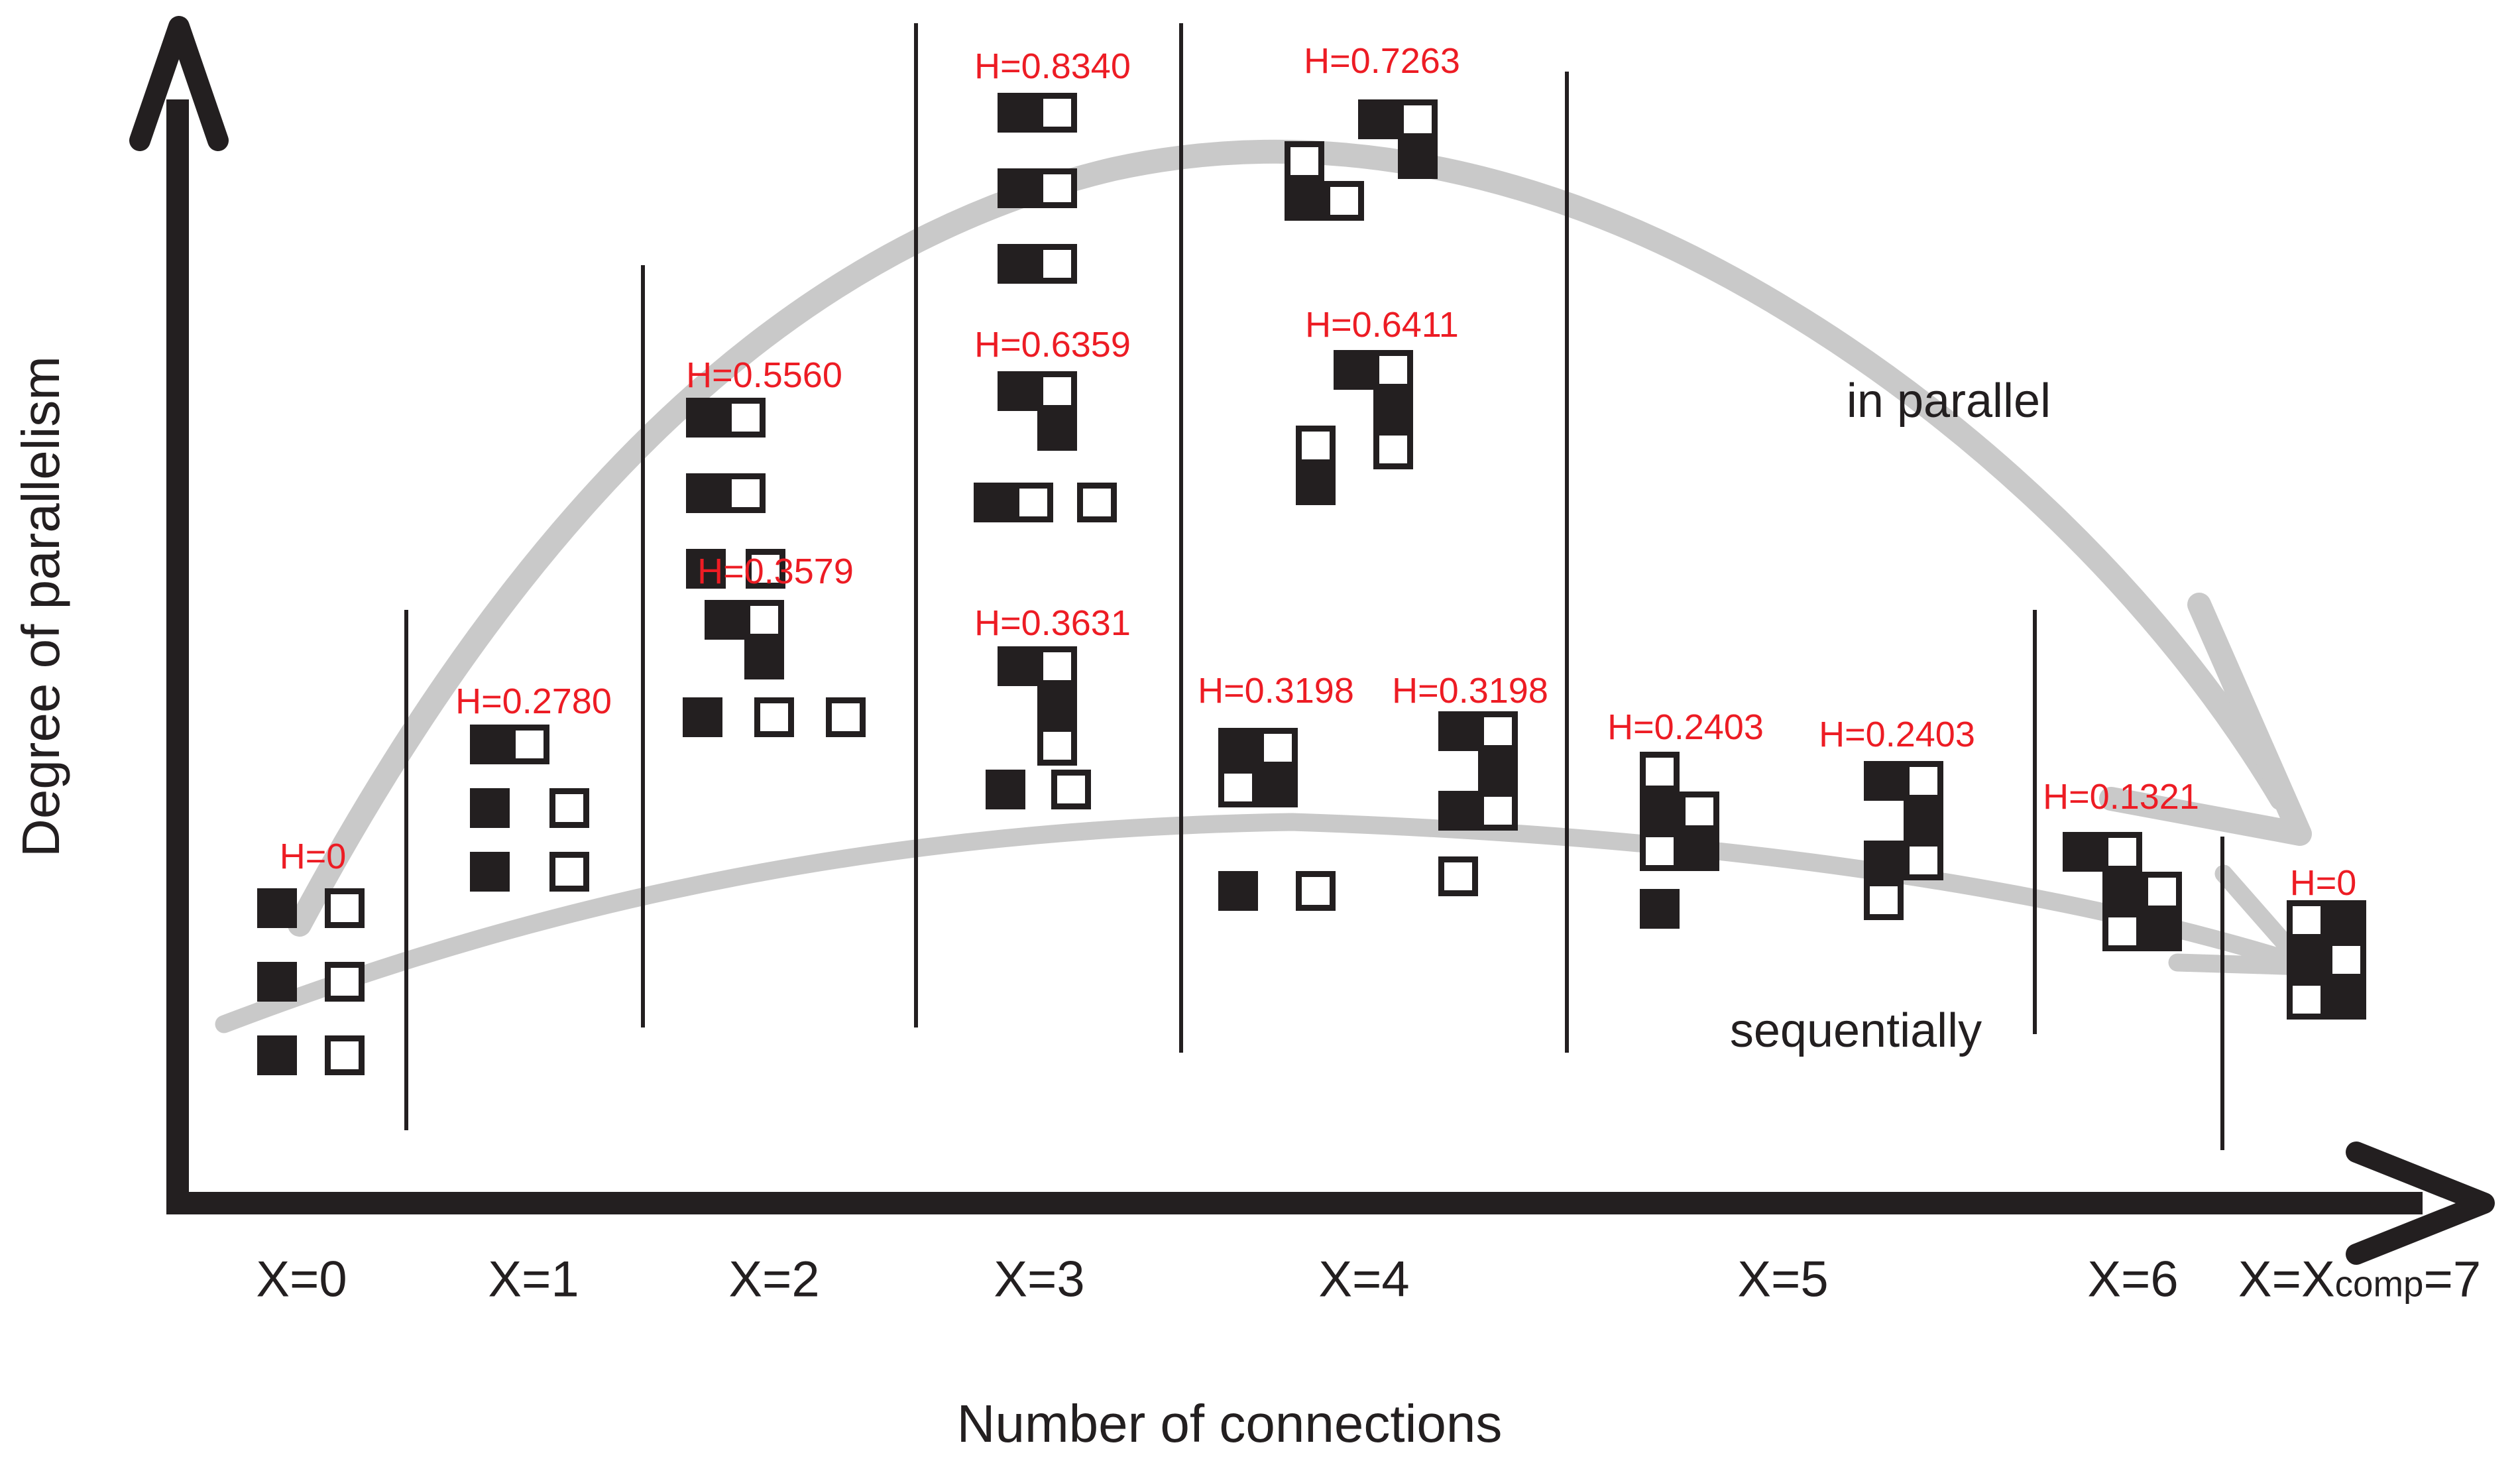  What do you see at coordinates (179, 83) in the screenshot?
I see `y-axis-arrowhead-icon` at bounding box center [179, 83].